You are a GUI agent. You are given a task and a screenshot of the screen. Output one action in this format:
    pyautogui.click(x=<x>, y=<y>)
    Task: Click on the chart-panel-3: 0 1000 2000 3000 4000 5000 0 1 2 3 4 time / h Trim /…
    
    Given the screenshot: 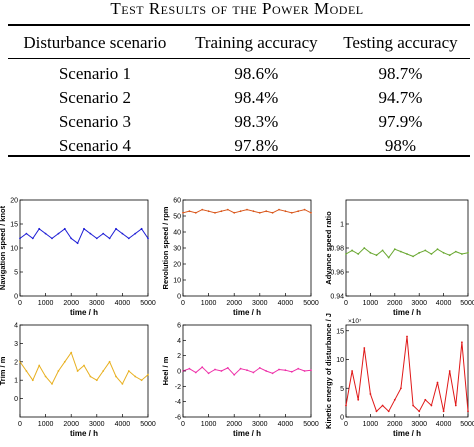 What is the action you would take?
    pyautogui.click(x=78, y=381)
    